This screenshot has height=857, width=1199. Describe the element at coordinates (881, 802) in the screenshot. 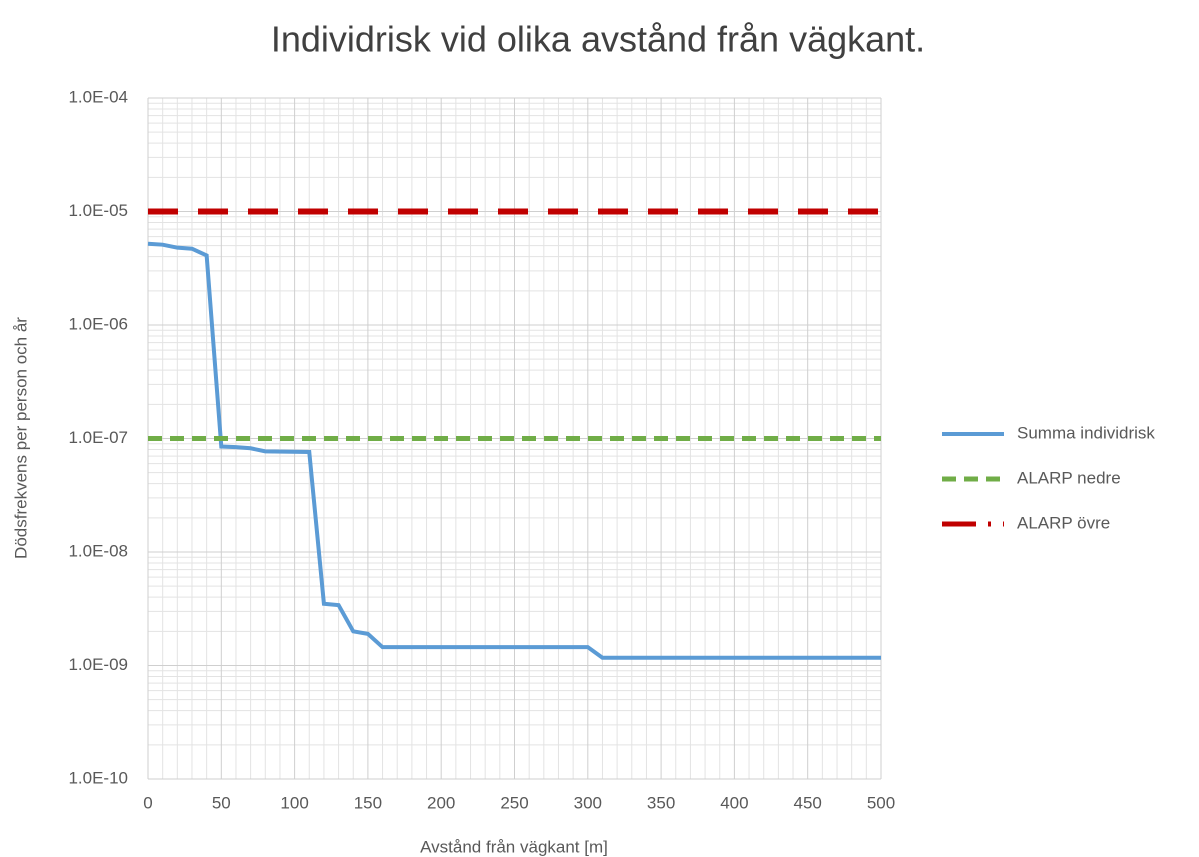

I see `x-tick-label: 500` at that location.